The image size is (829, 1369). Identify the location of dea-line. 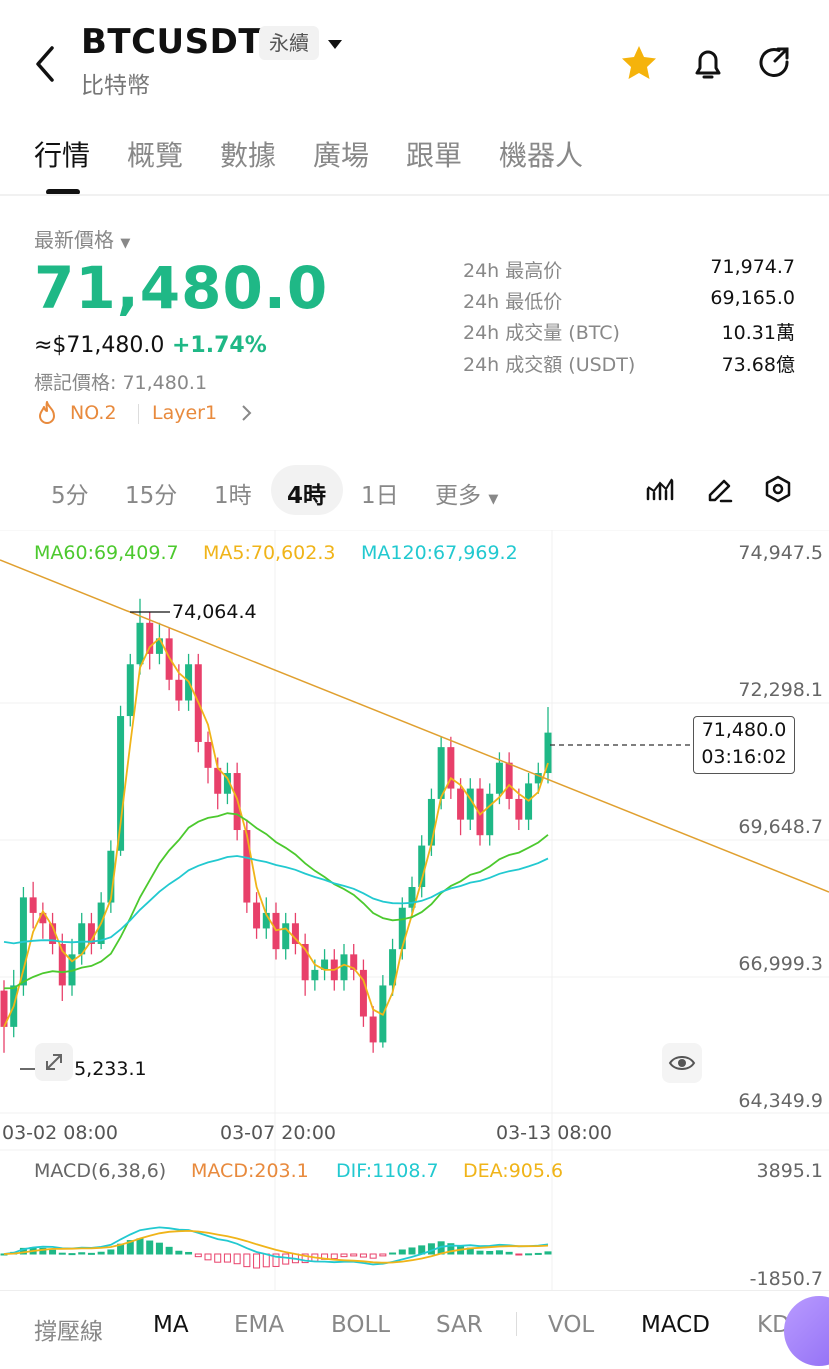
(276, 1246).